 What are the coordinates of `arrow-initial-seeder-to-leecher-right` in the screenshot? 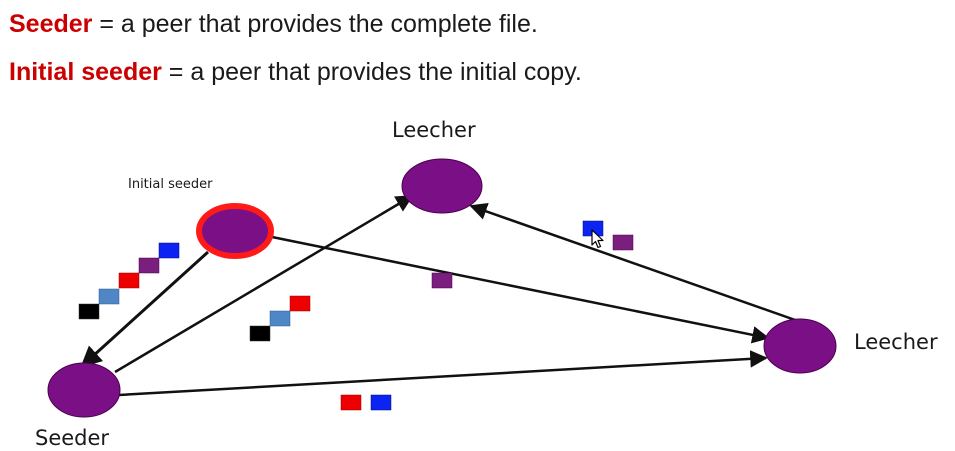 It's located at (520, 287).